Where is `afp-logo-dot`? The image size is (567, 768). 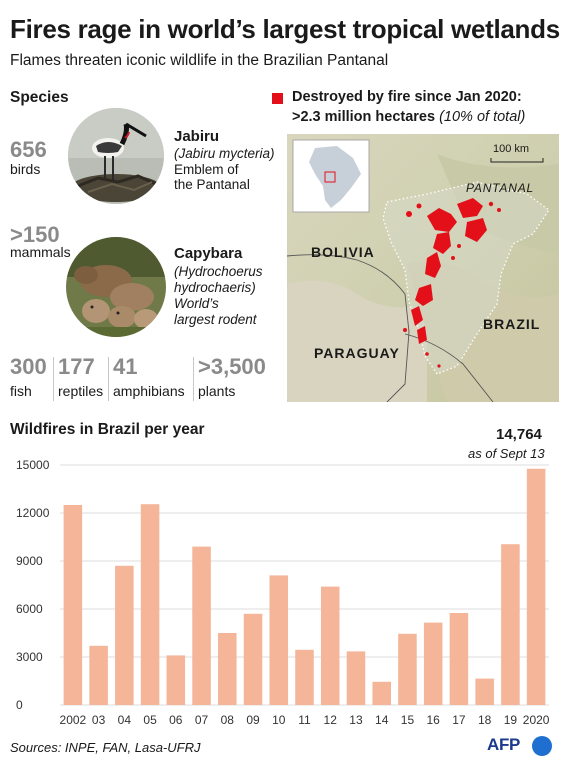 afp-logo-dot is located at coordinates (542, 746).